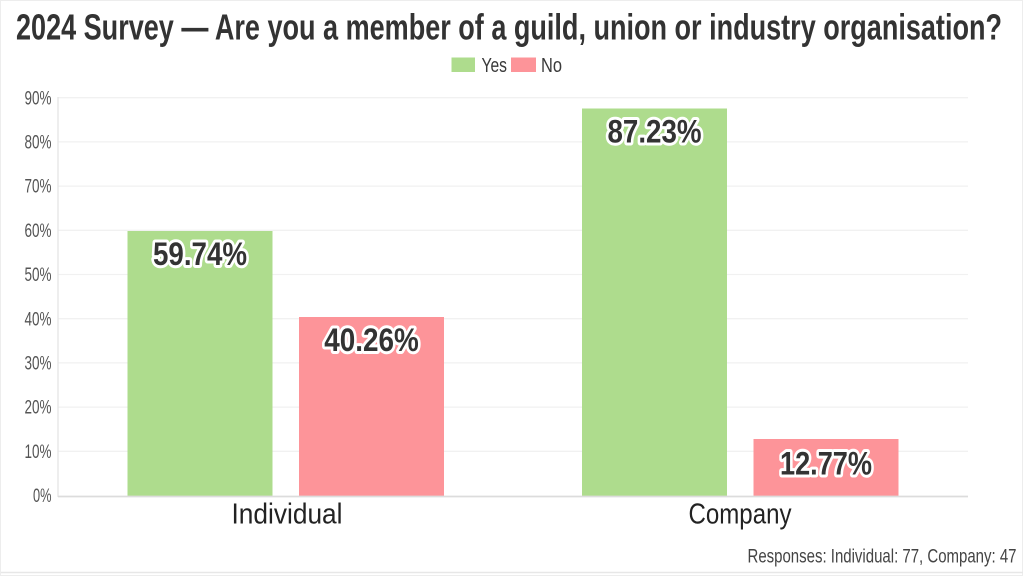 This screenshot has width=1024, height=576. What do you see at coordinates (371, 340) in the screenshot?
I see `svg-text: 40.26%` at bounding box center [371, 340].